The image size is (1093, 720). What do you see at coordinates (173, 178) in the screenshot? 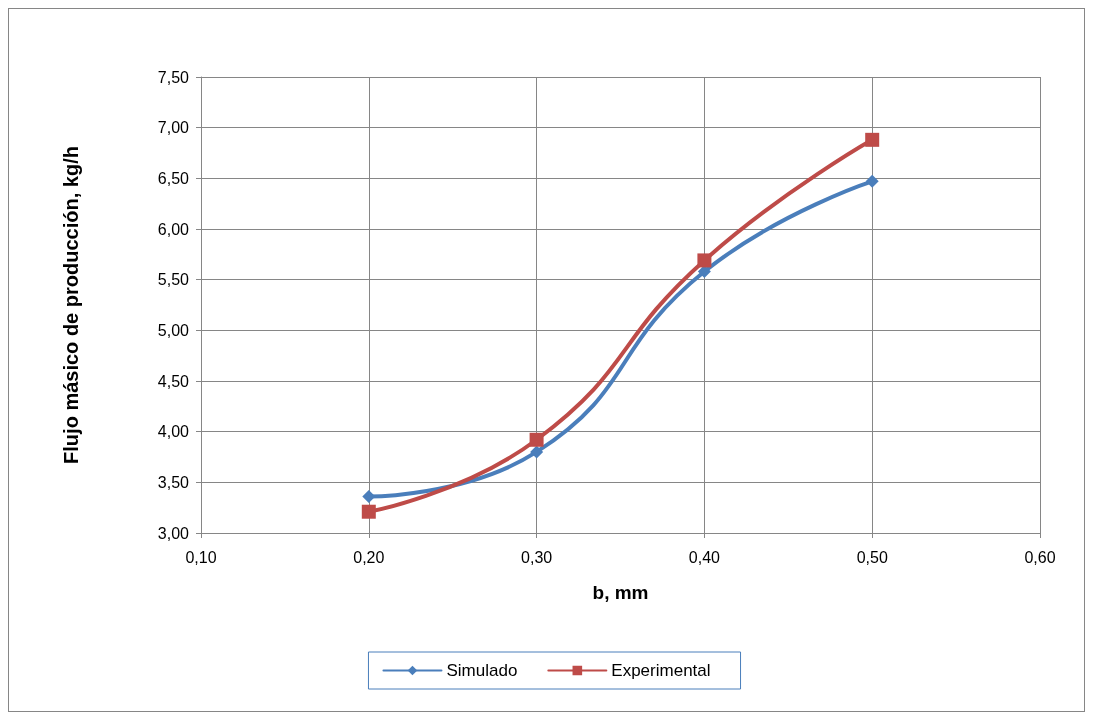
I see `y-tick-label: 6,50` at bounding box center [173, 178].